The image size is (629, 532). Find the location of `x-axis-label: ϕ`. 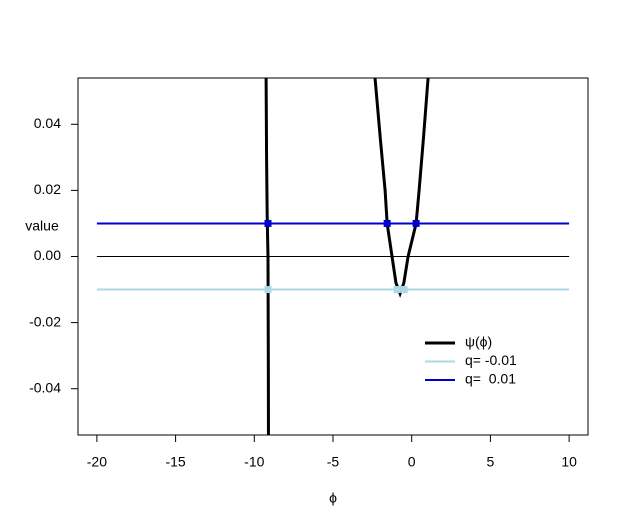

x-axis-label: ϕ is located at coordinates (333, 498).